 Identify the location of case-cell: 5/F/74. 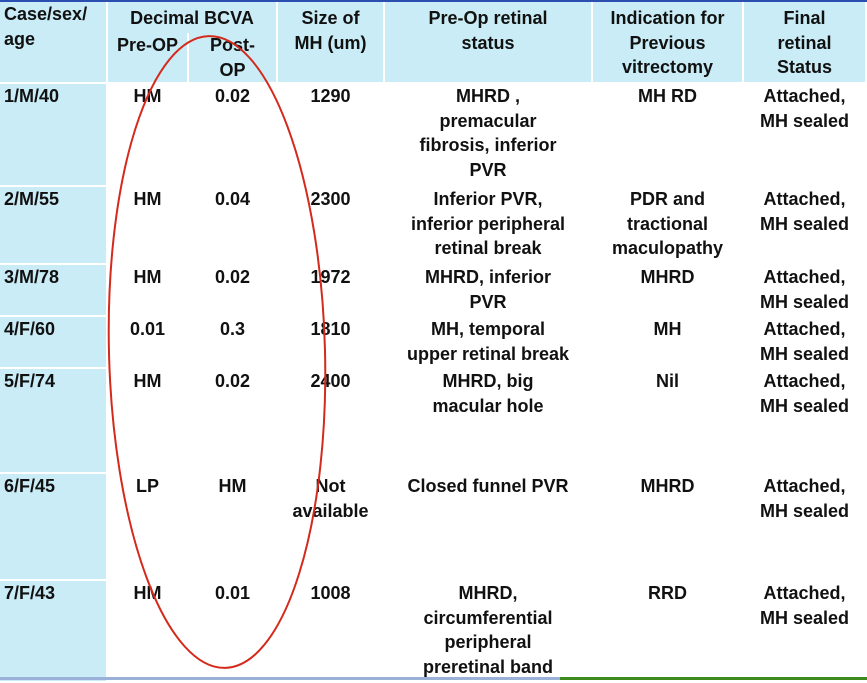
(54, 421).